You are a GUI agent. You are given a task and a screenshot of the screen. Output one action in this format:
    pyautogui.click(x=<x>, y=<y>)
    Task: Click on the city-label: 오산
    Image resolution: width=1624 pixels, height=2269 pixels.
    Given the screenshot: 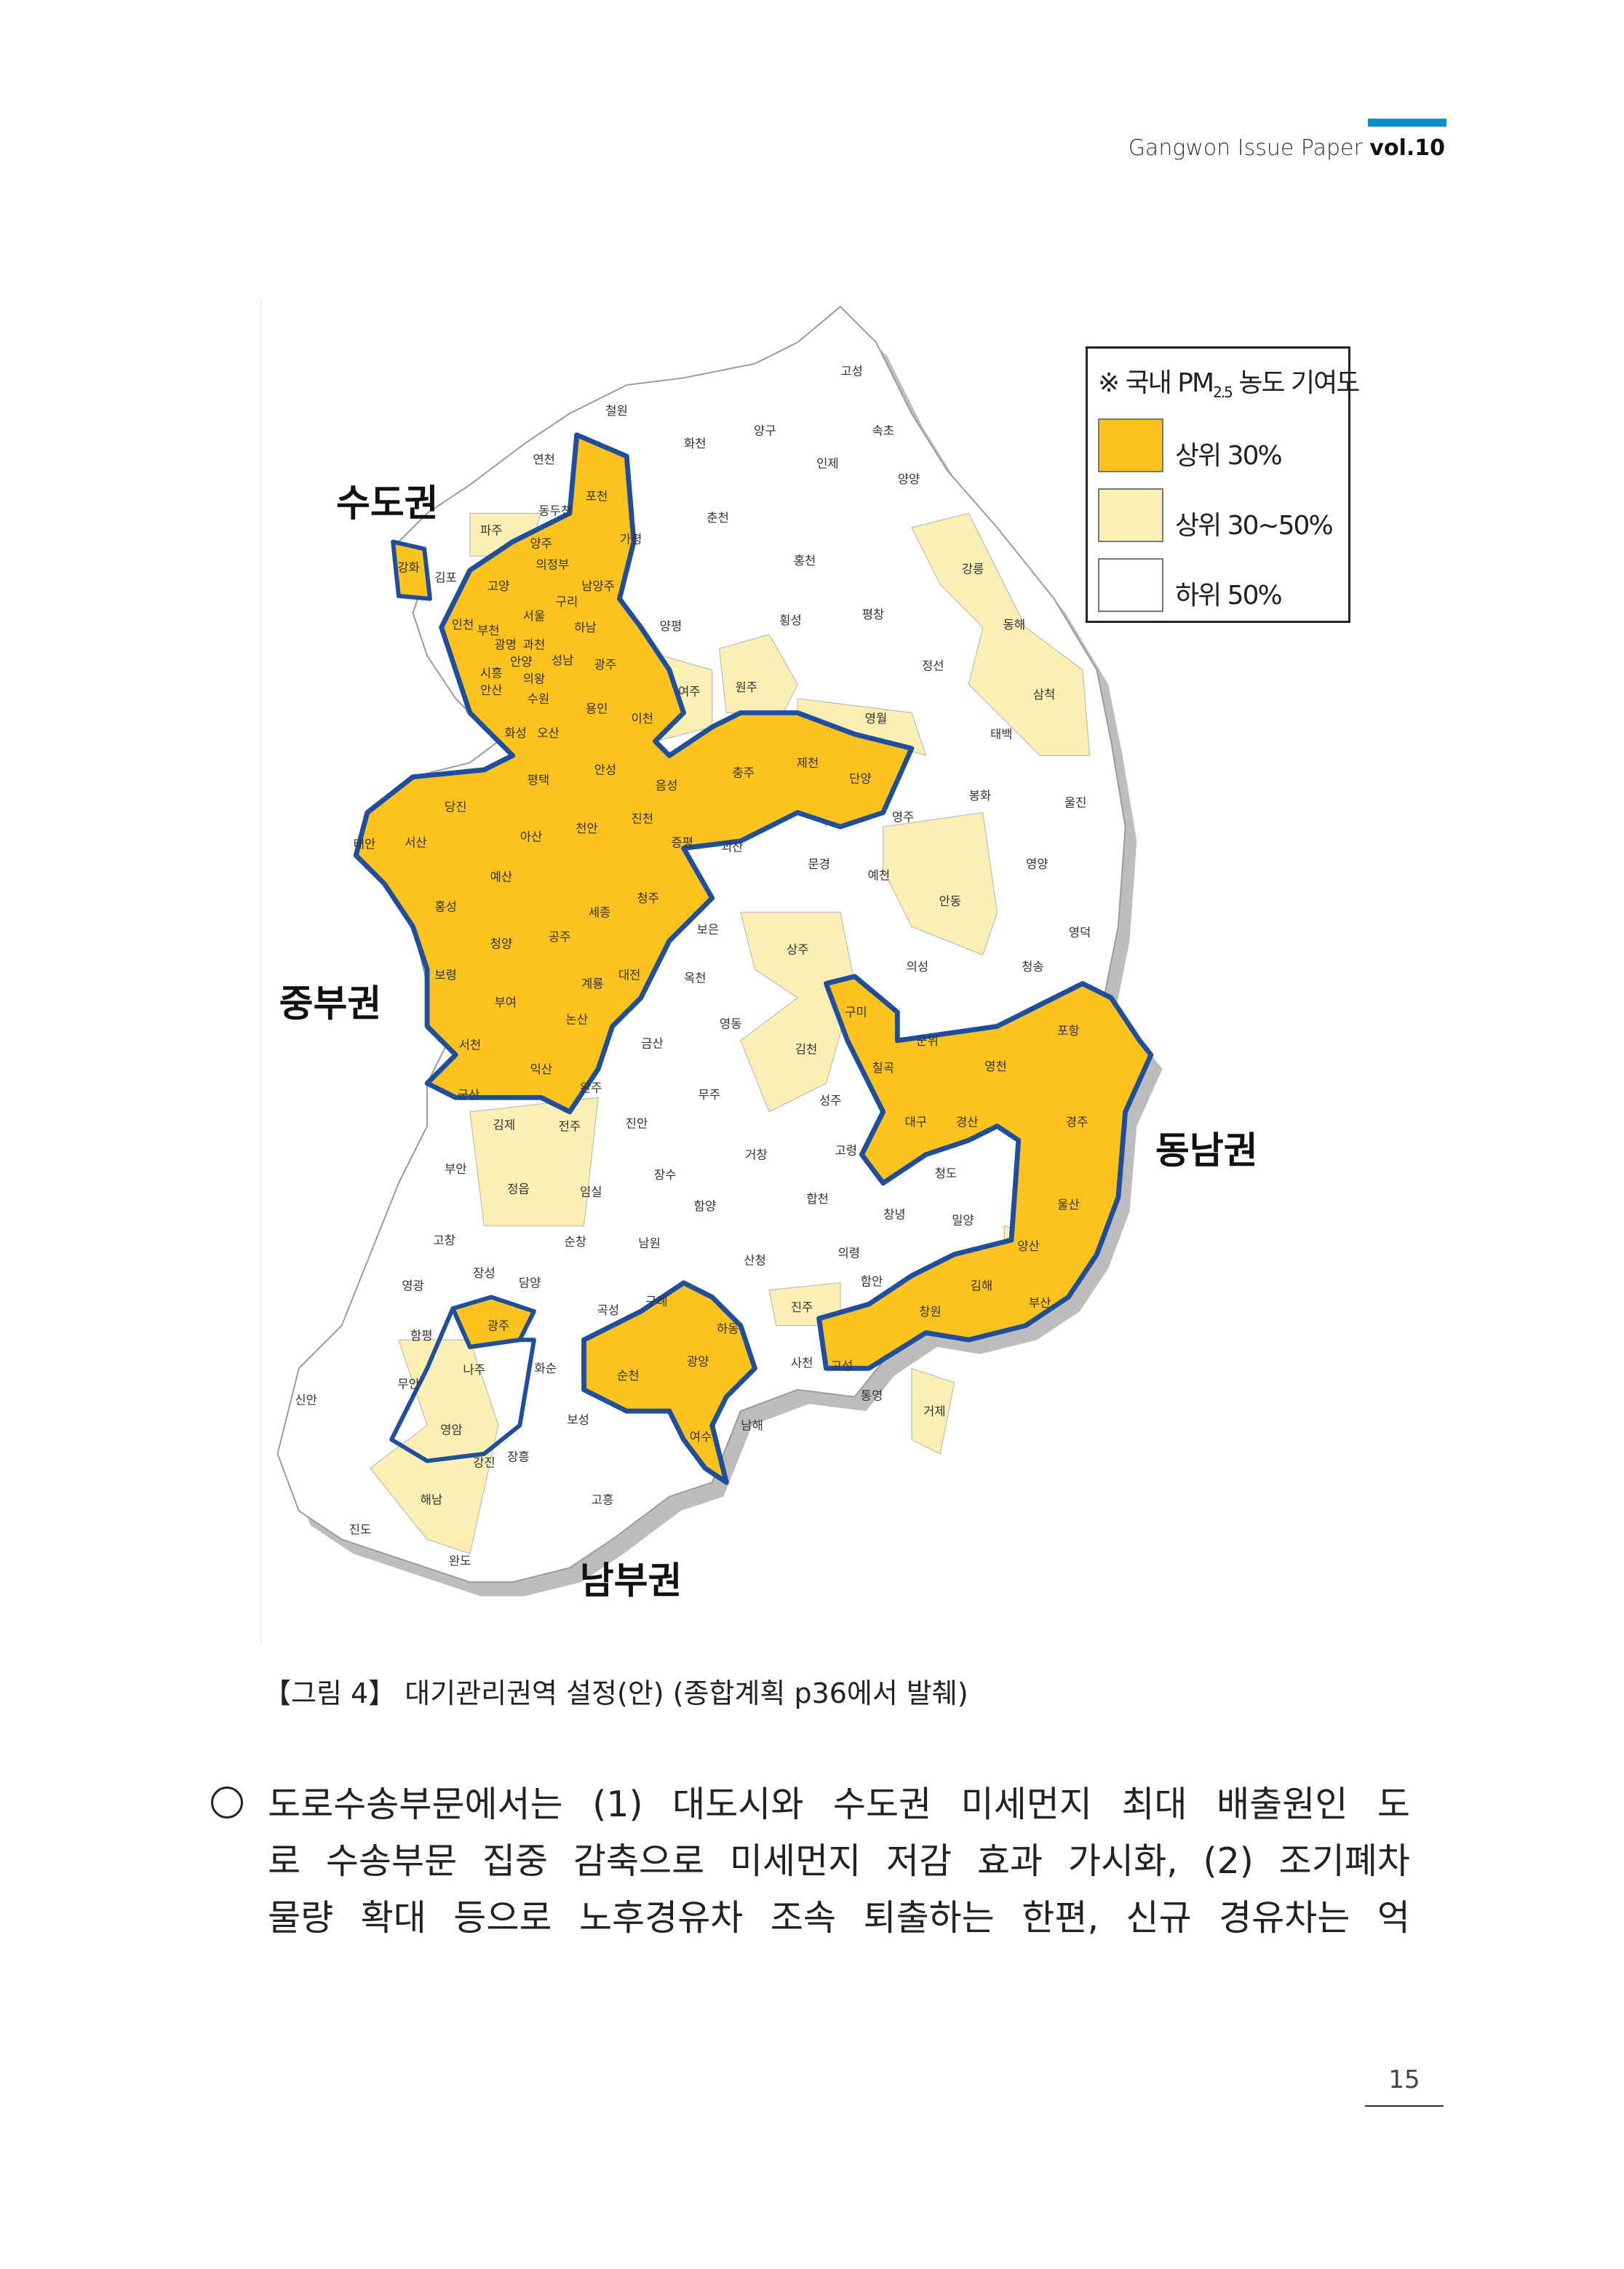 What is the action you would take?
    pyautogui.click(x=548, y=733)
    